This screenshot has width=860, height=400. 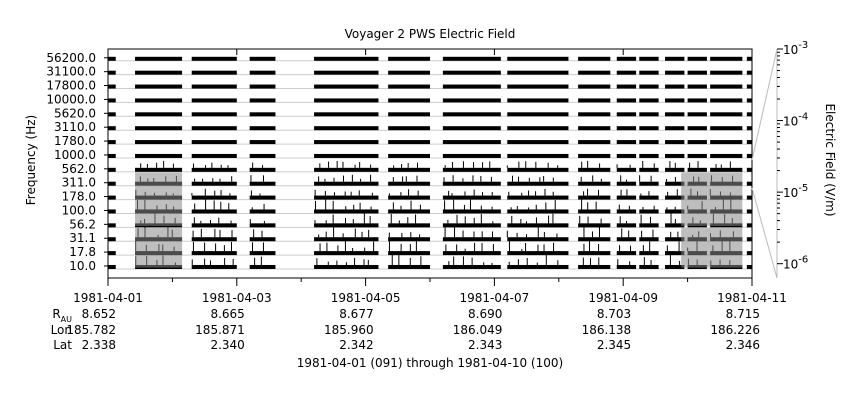 What do you see at coordinates (803, 45) in the screenshot?
I see `colorbar-tick-exponent: -3` at bounding box center [803, 45].